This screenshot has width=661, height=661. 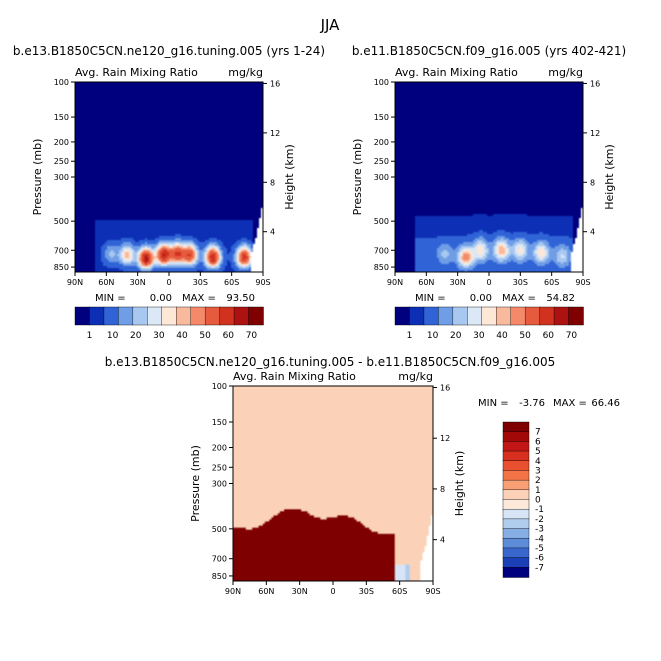 I want to click on colorbar-label: 3, so click(x=538, y=471).